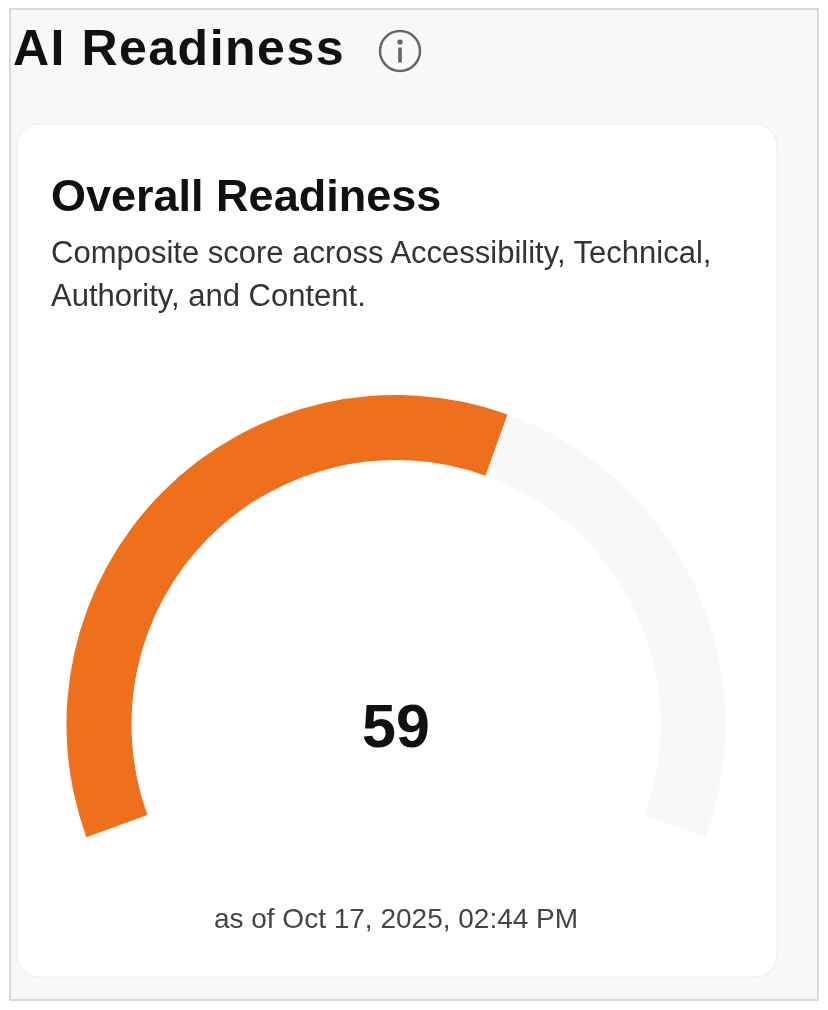  Describe the element at coordinates (396, 726) in the screenshot. I see `text: 59` at that location.